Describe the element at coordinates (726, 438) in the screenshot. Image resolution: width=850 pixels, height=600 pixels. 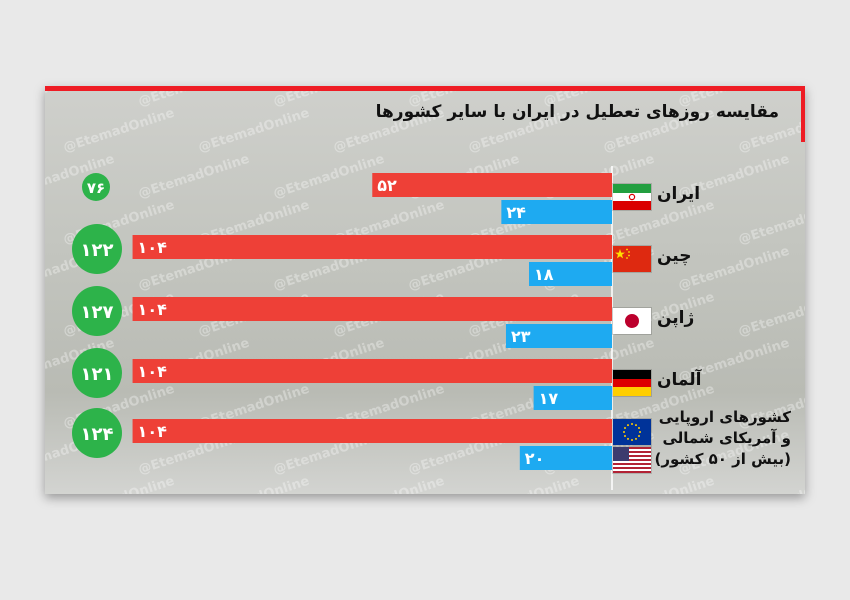
I see `row-label-line: و آمریکای شمالی` at that location.